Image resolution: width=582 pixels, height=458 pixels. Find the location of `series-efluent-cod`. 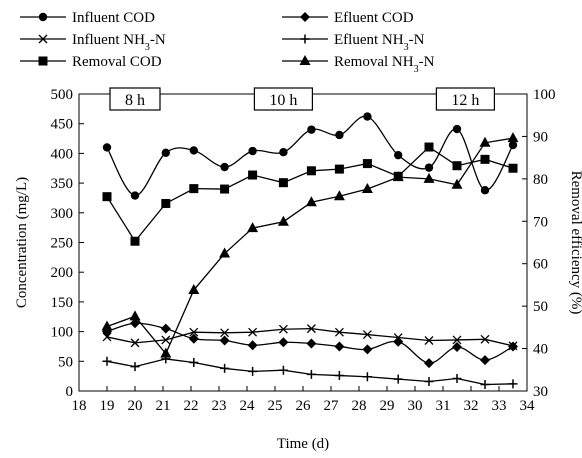

series-efluent-cod is located at coordinates (310, 343).